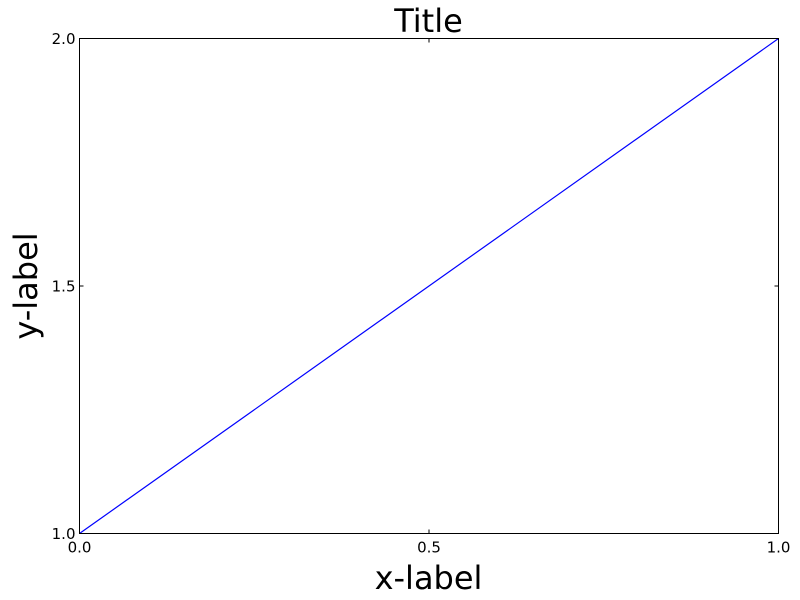 This screenshot has width=800, height=600. I want to click on x-tick-label-1: 0.5, so click(429, 548).